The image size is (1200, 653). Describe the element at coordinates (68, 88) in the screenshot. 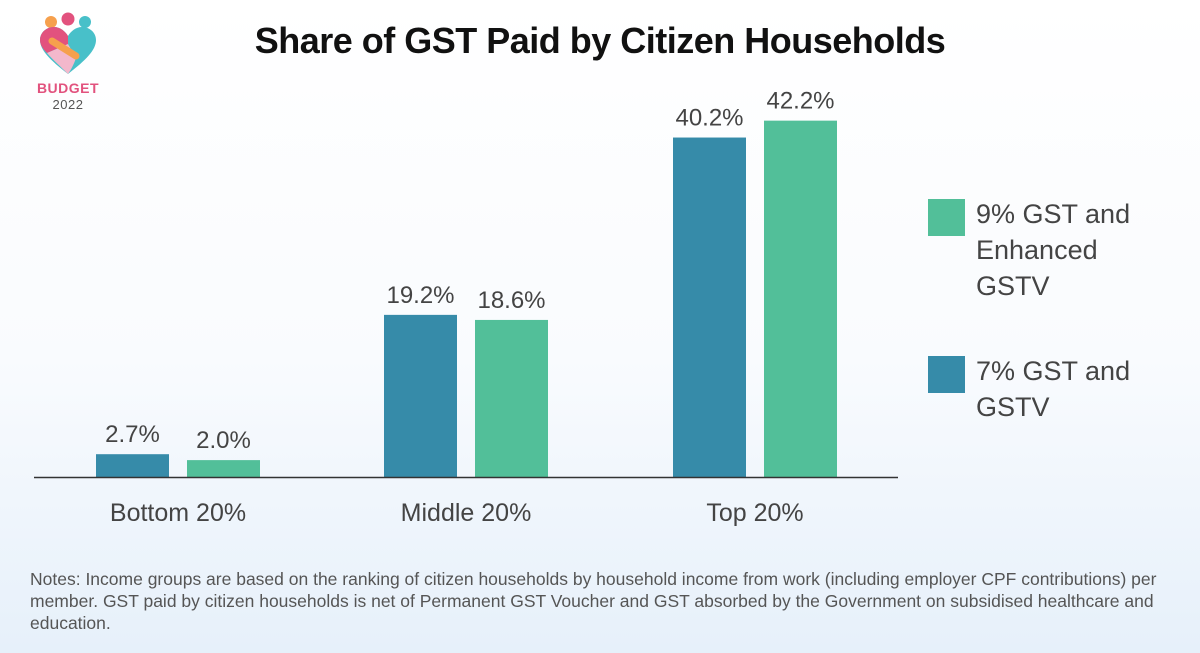

I see `logo-budget-text: BUDGET` at that location.